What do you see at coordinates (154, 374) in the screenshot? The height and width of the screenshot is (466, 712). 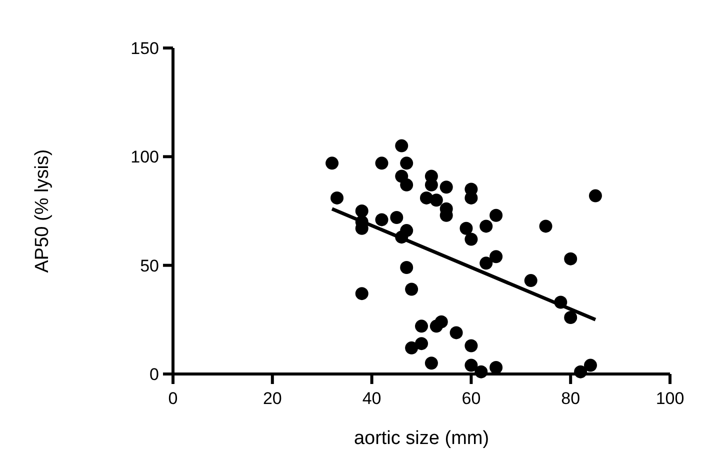 I see `y-tick-label: 0` at bounding box center [154, 374].